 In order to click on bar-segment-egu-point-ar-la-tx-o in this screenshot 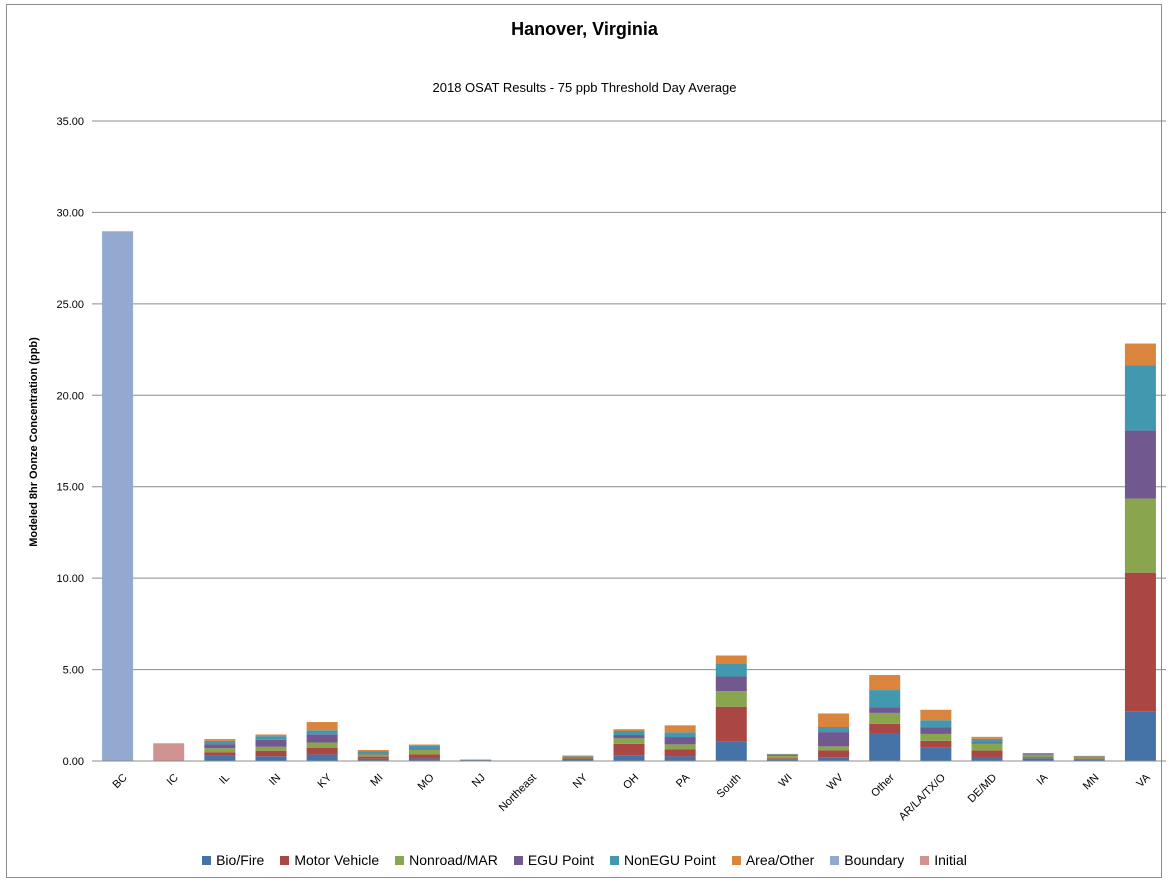, I will do `click(936, 730)`.